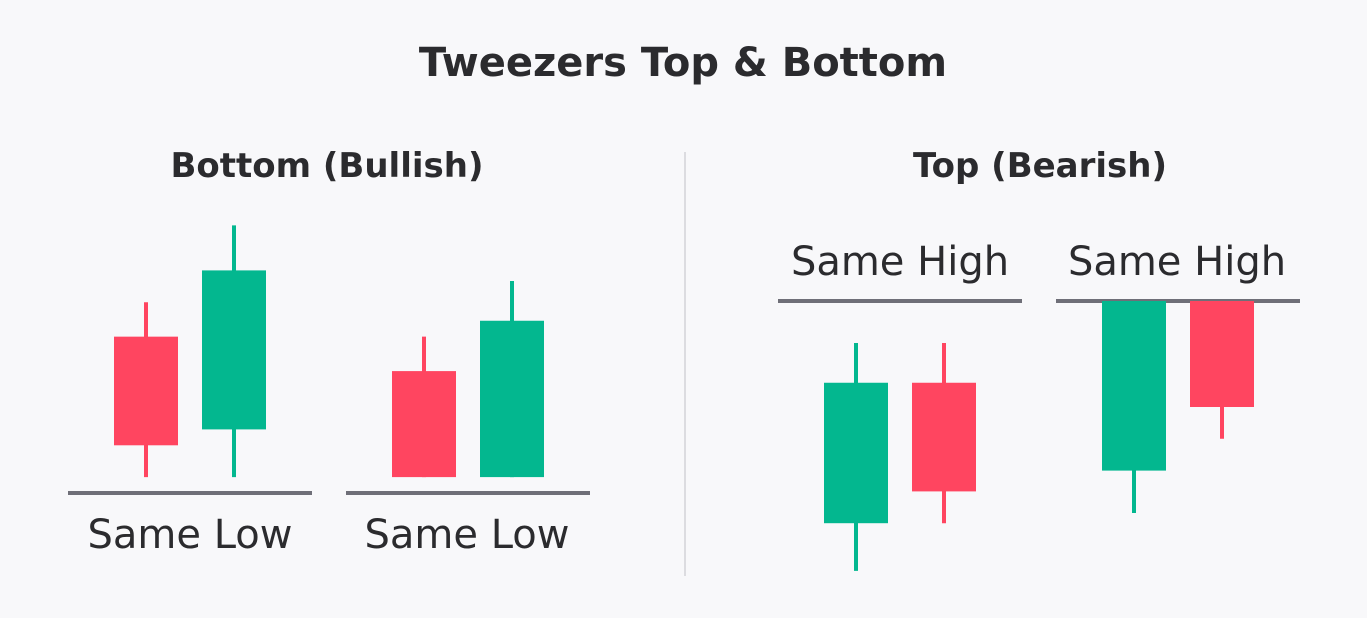 Image resolution: width=1367 pixels, height=618 pixels. Describe the element at coordinates (468, 419) in the screenshot. I see `bottom-pattern-2: Same Low` at that location.